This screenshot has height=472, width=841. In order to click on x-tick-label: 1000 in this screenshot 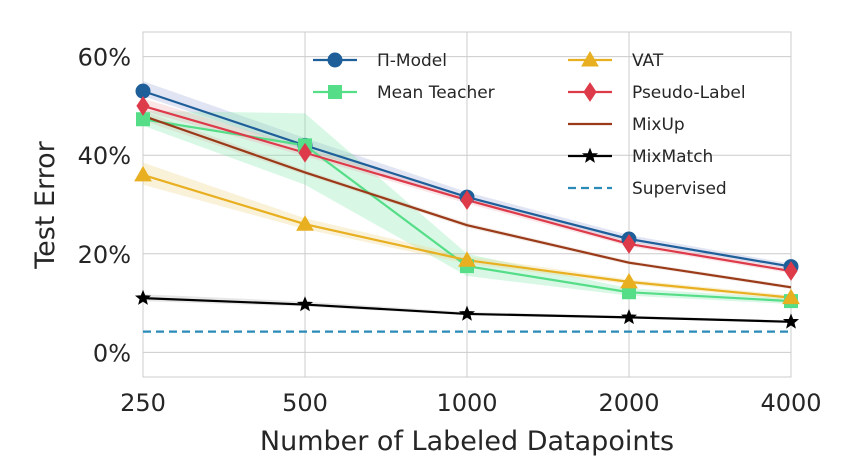, I will do `click(466, 403)`.